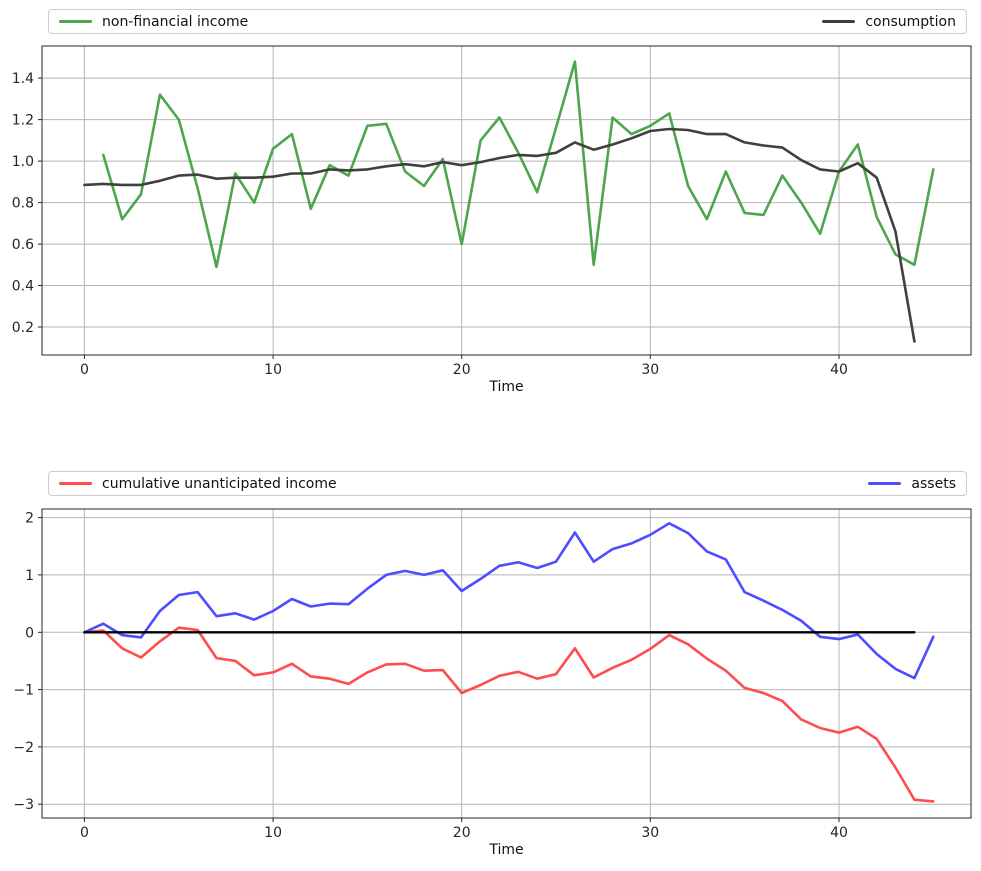  What do you see at coordinates (29, 633) in the screenshot?
I see `y-tick-label: 0` at bounding box center [29, 633].